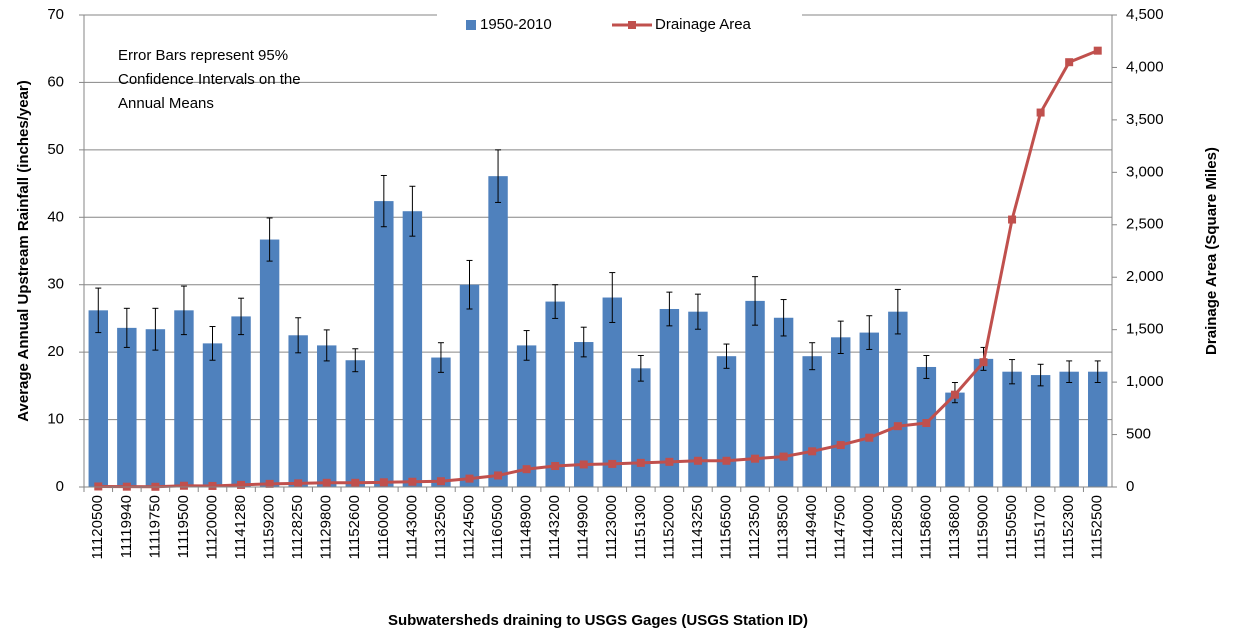 This screenshot has height=636, width=1235. What do you see at coordinates (497, 527) in the screenshot?
I see `x-tick-label: 11160500` at bounding box center [497, 527].